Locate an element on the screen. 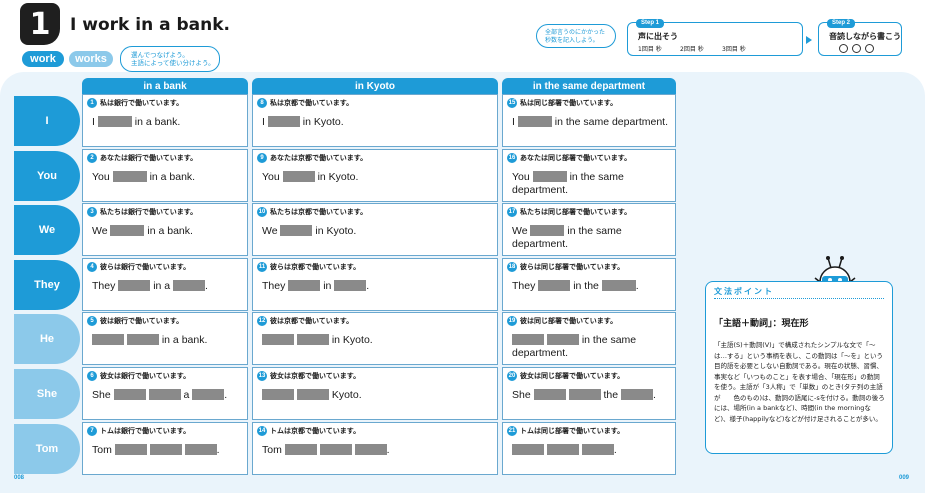 Image resolution: width=925 pixels, height=493 pixels. sentence-text: in a is located at coordinates (162, 285).